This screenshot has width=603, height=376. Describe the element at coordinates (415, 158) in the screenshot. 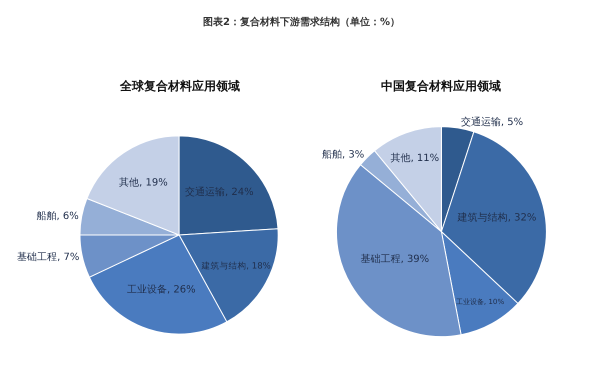

I see `slice-label: 其他, 11%` at that location.